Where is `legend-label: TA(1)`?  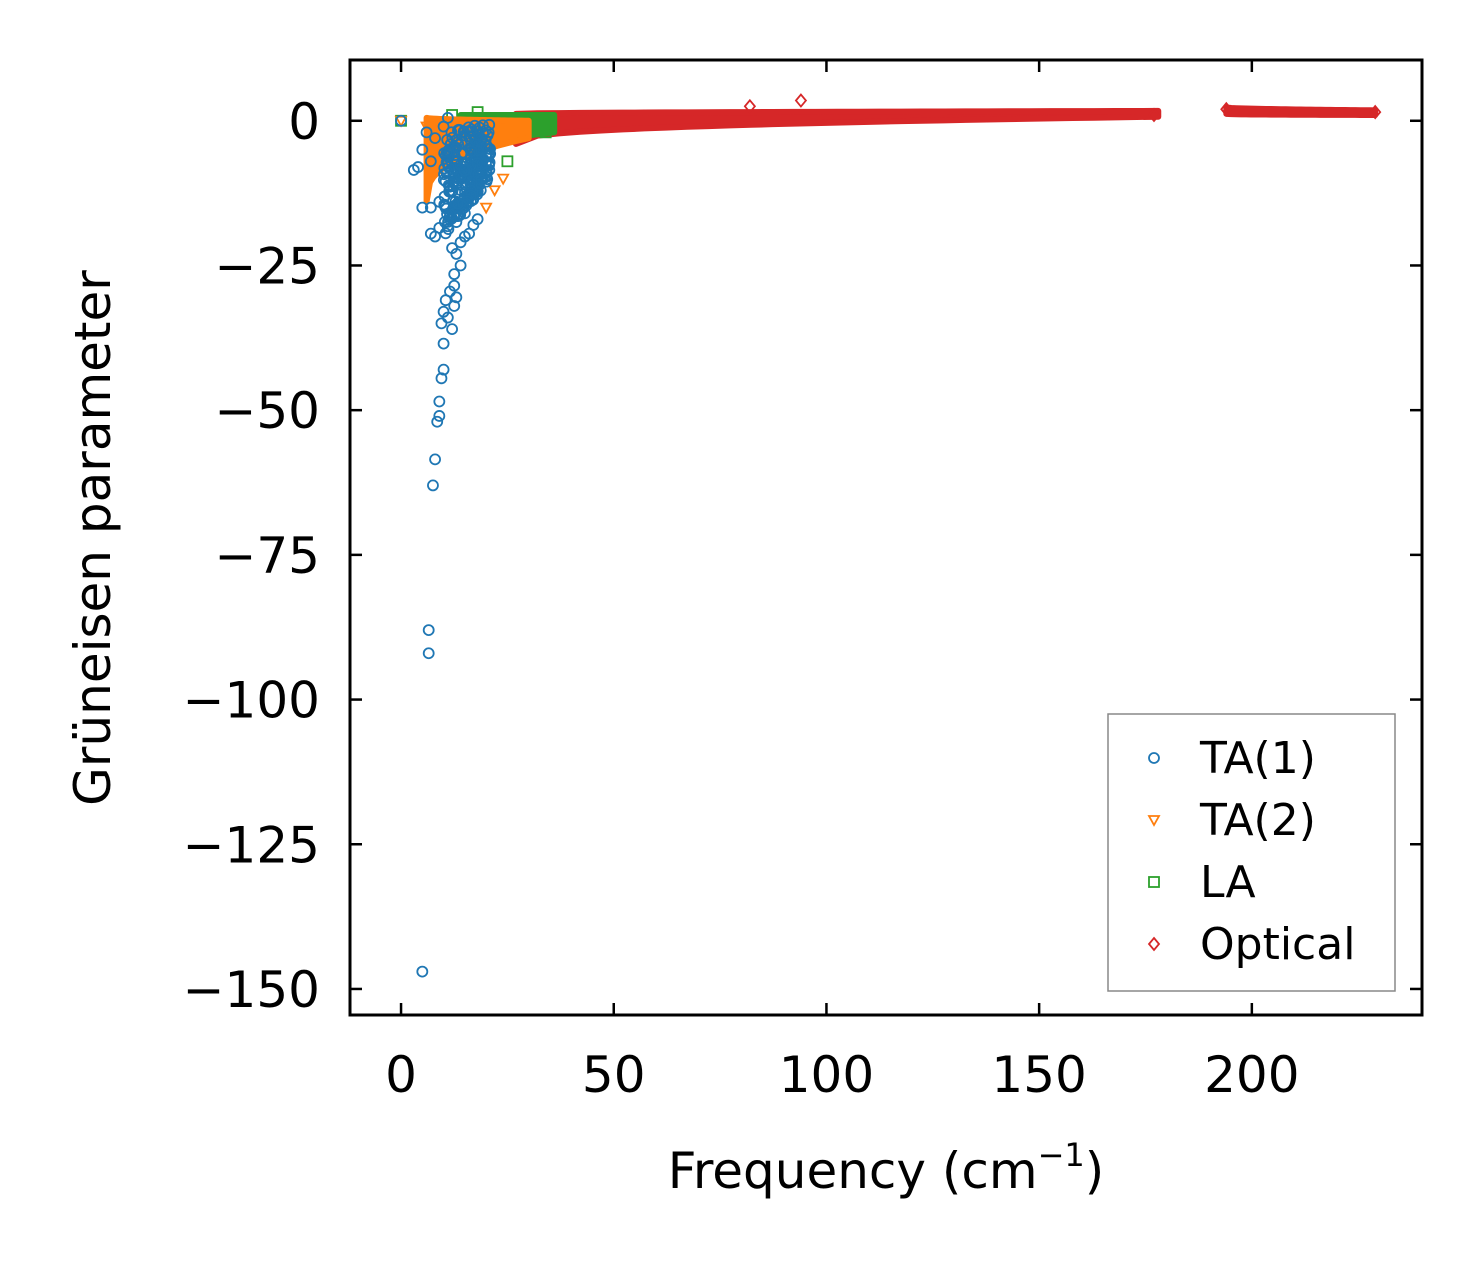 legend-label: TA(1) is located at coordinates (1257, 758).